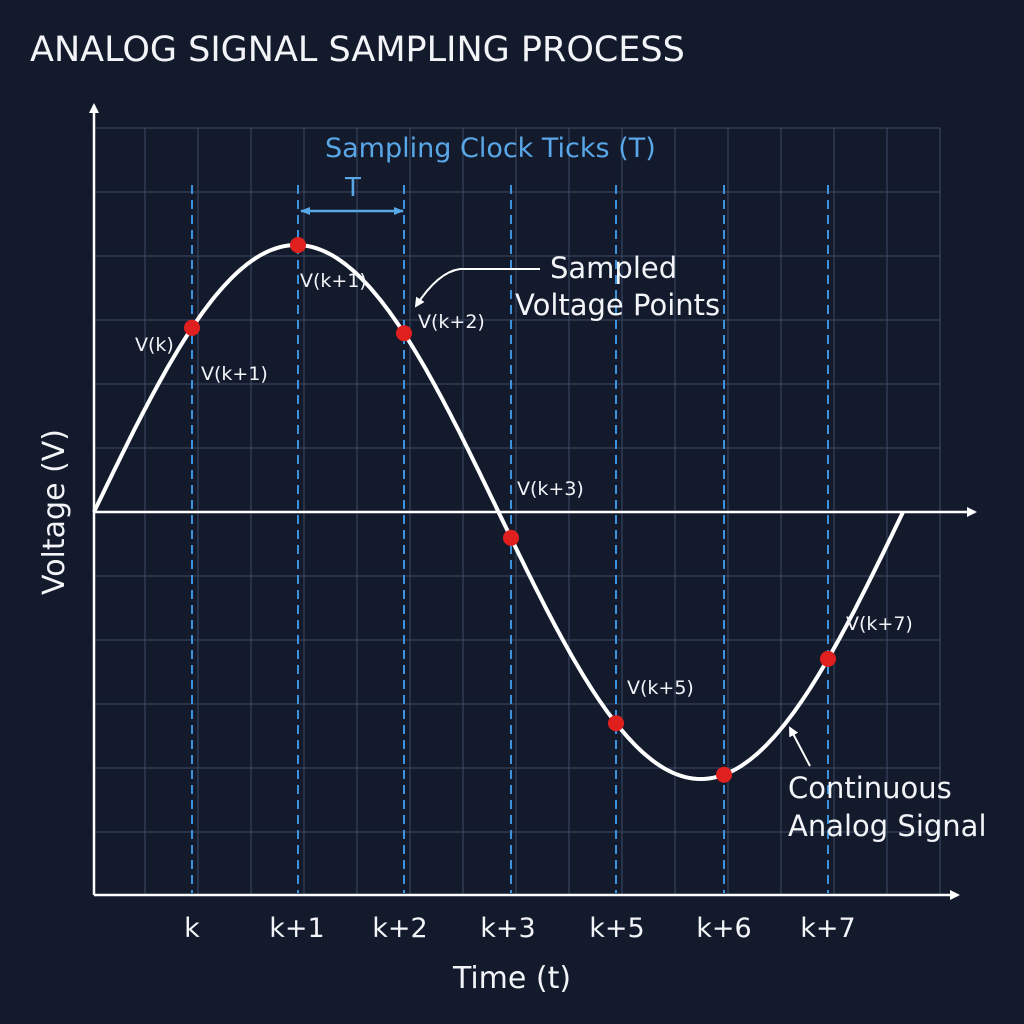 This screenshot has width=1024, height=1024. What do you see at coordinates (550, 489) in the screenshot?
I see `sample-label-k-plus-3: V(k+3)` at bounding box center [550, 489].